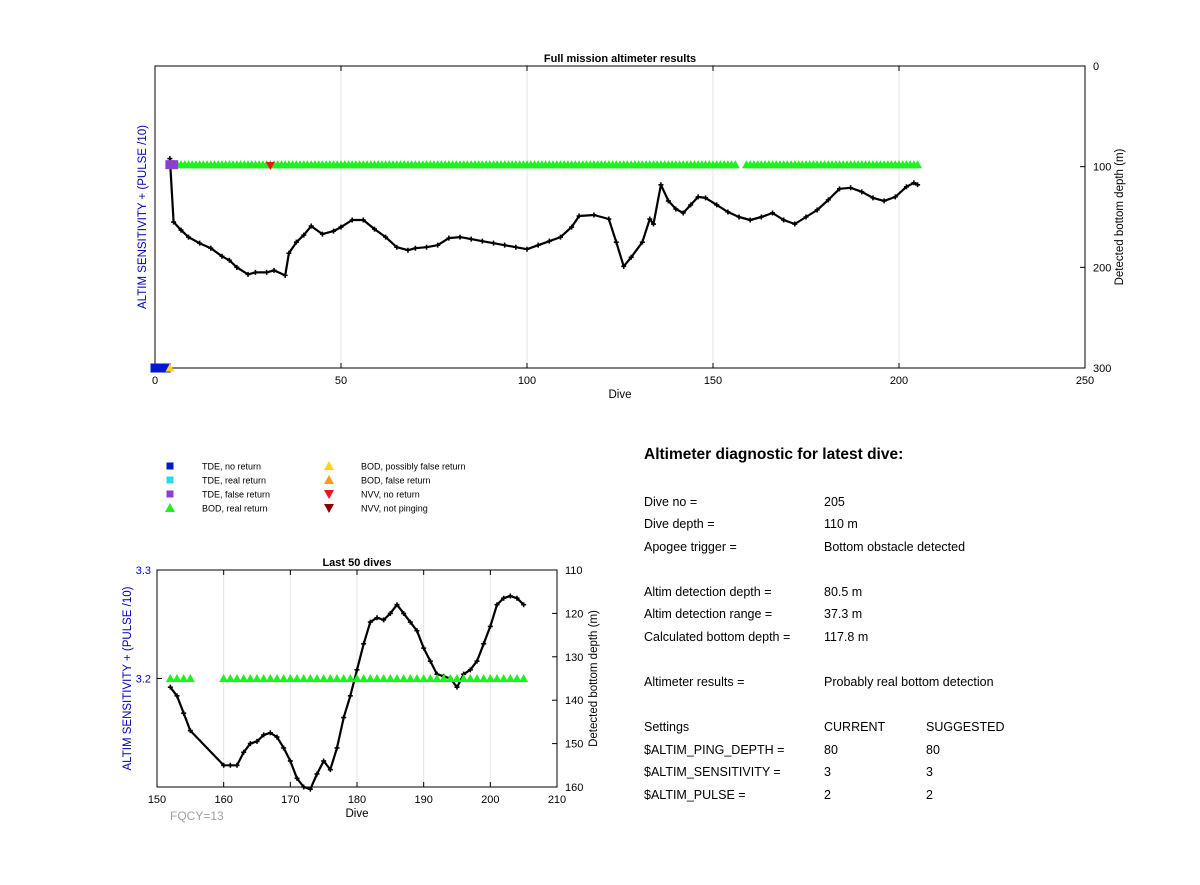  Describe the element at coordinates (904, 639) in the screenshot. I see `calculated-bottom-depth-row: Calculated bottom depth = 117.8 m` at that location.